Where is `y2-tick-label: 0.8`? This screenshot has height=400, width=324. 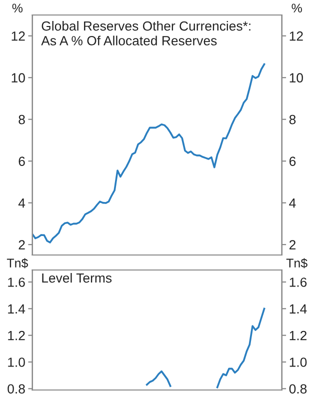 y2-tick-label: 0.8 is located at coordinates (298, 389).